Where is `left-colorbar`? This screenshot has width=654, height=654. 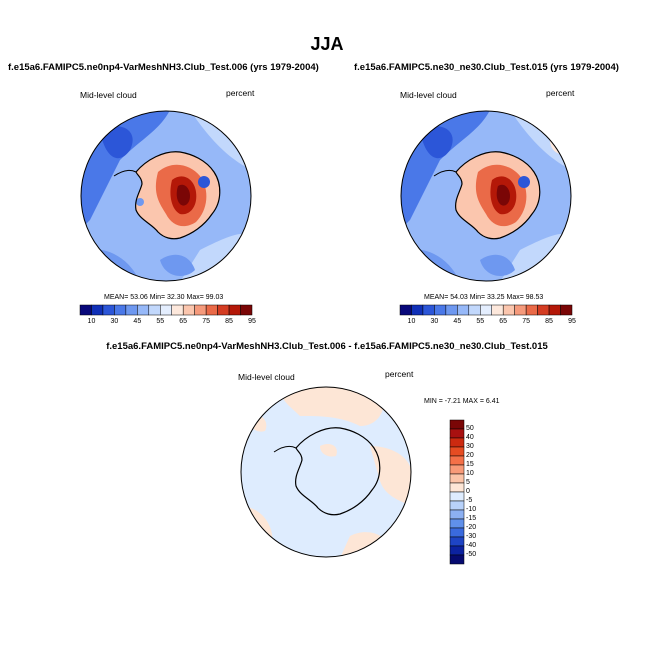 left-colorbar is located at coordinates (166, 310).